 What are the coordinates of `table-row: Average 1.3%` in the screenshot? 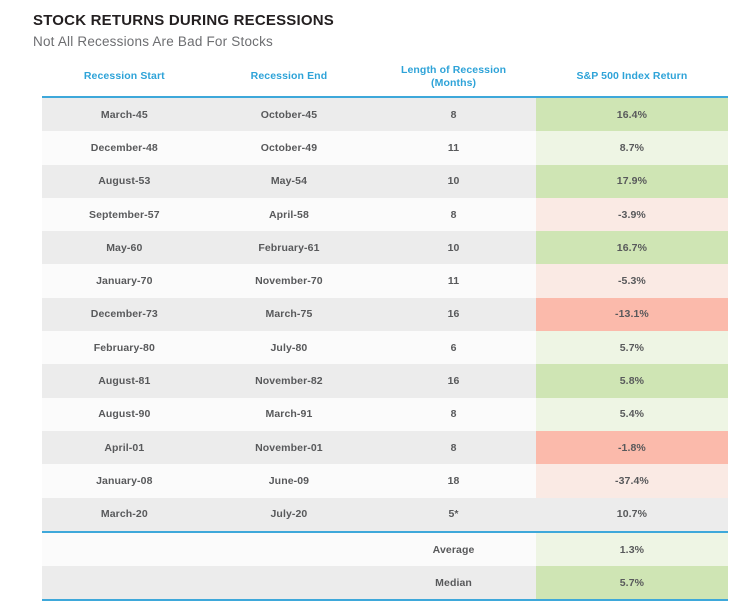 It's located at (385, 549).